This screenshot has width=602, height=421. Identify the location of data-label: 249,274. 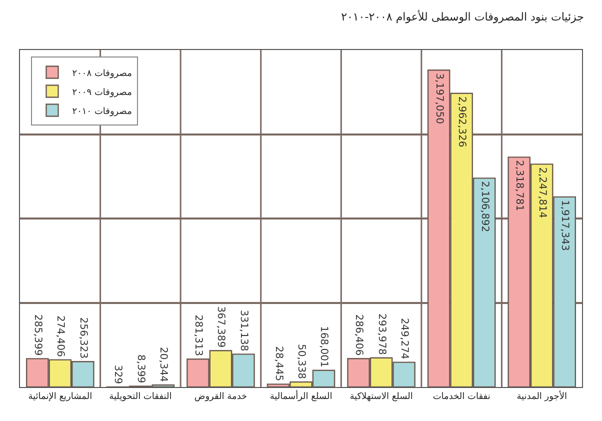
(404, 339).